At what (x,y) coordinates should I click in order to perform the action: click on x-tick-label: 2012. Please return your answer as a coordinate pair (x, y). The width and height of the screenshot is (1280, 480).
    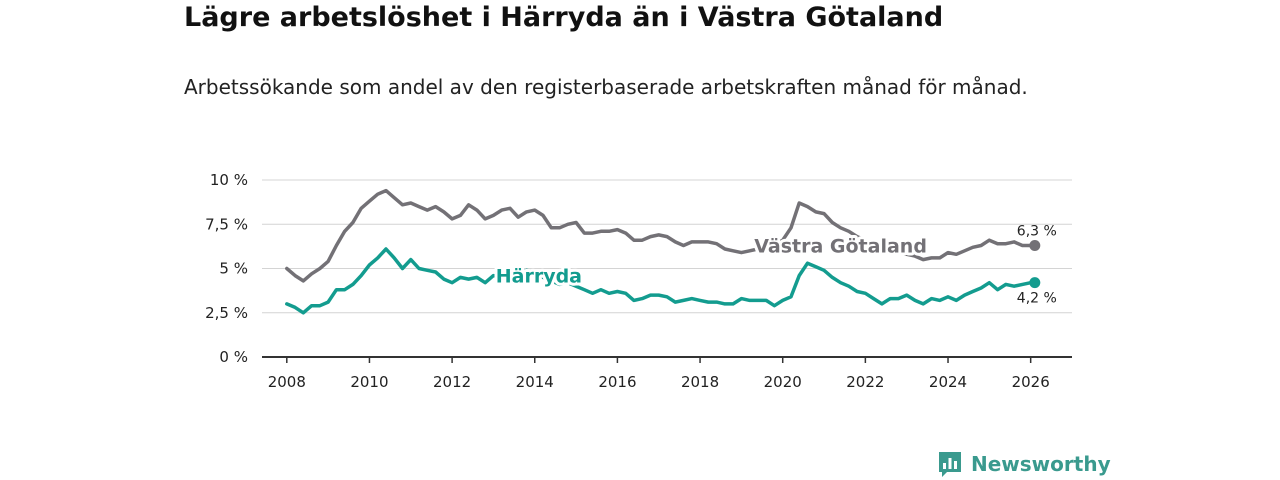
    Looking at the image, I should click on (452, 382).